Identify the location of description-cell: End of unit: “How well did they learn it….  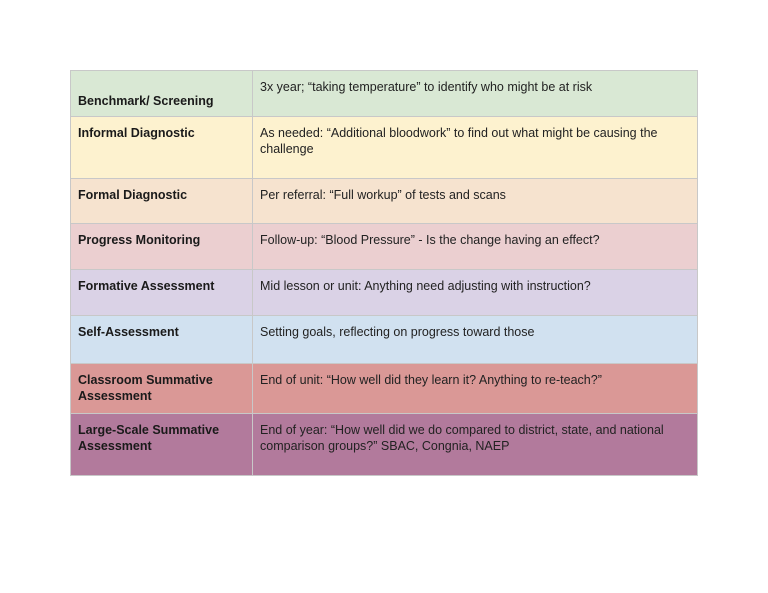
(475, 388).